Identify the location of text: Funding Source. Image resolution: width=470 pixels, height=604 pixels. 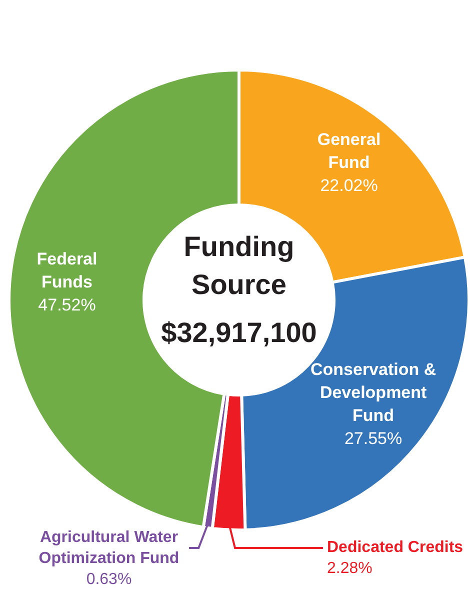
(239, 265).